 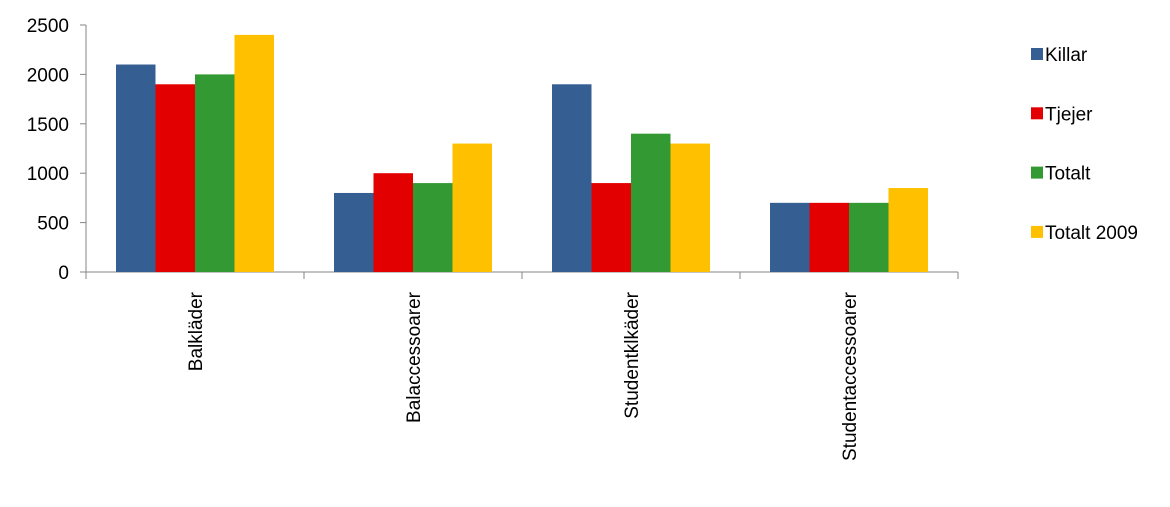 What do you see at coordinates (1084, 144) in the screenshot?
I see `legend: Killar Tjejer Totalt Totalt 2009` at bounding box center [1084, 144].